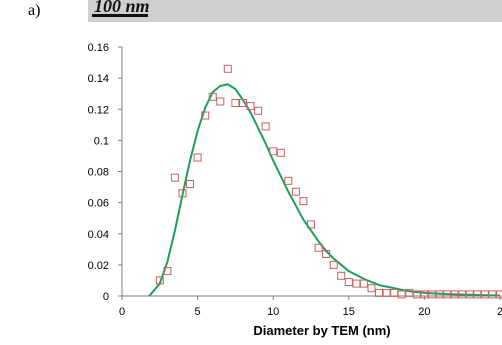 Image resolution: width=502 pixels, height=345 pixels. What do you see at coordinates (98, 48) in the screenshot?
I see `y-tick-label: 0.16` at bounding box center [98, 48].